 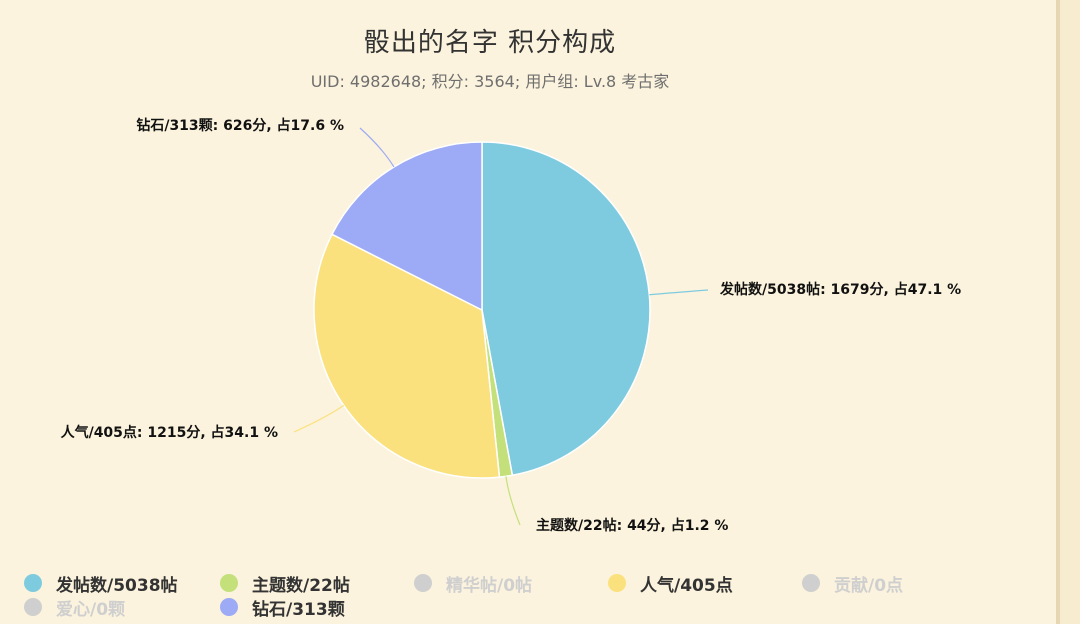 I want to click on legend-item: 发帖数/5038帖, so click(x=101, y=584).